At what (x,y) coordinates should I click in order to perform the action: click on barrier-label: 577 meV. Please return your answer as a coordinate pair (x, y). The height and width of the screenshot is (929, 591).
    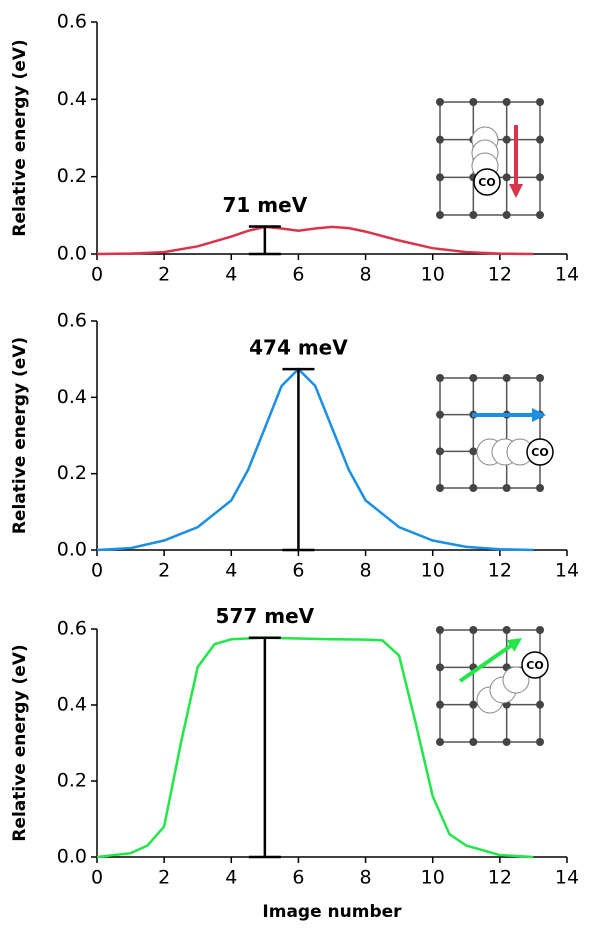
    Looking at the image, I should click on (265, 616).